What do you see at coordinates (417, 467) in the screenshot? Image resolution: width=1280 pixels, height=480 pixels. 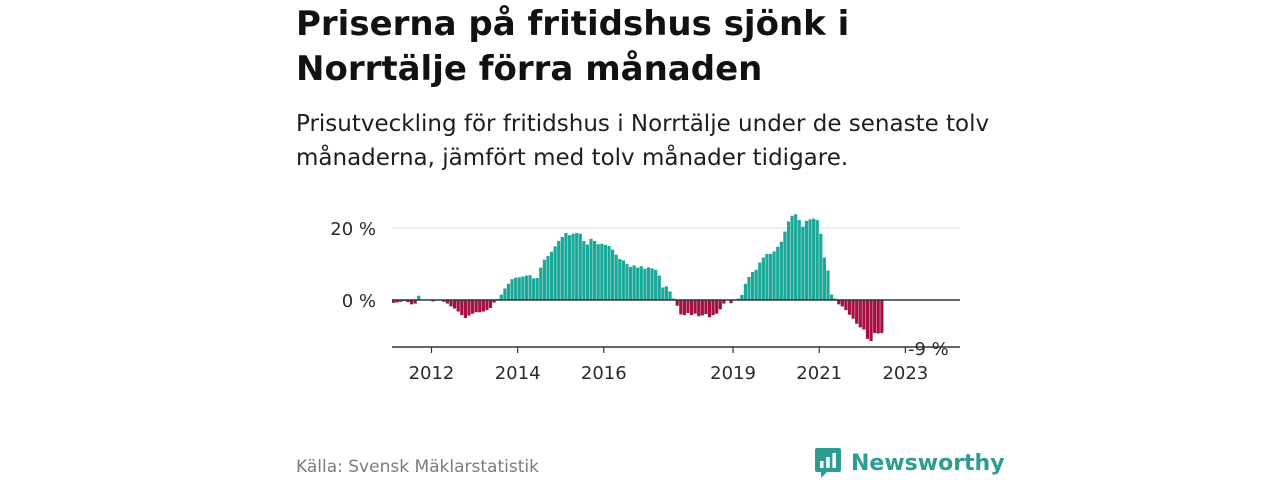 I see `source-note: Källa: Svensk Mäklarstatistik` at bounding box center [417, 467].